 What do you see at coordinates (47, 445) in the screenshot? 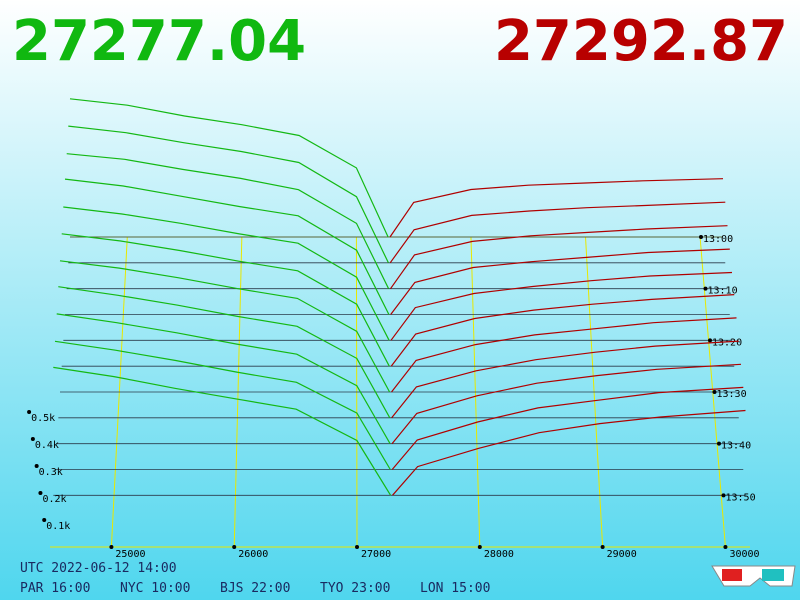
I see `depth-tick-label: 0.4k` at bounding box center [47, 445].